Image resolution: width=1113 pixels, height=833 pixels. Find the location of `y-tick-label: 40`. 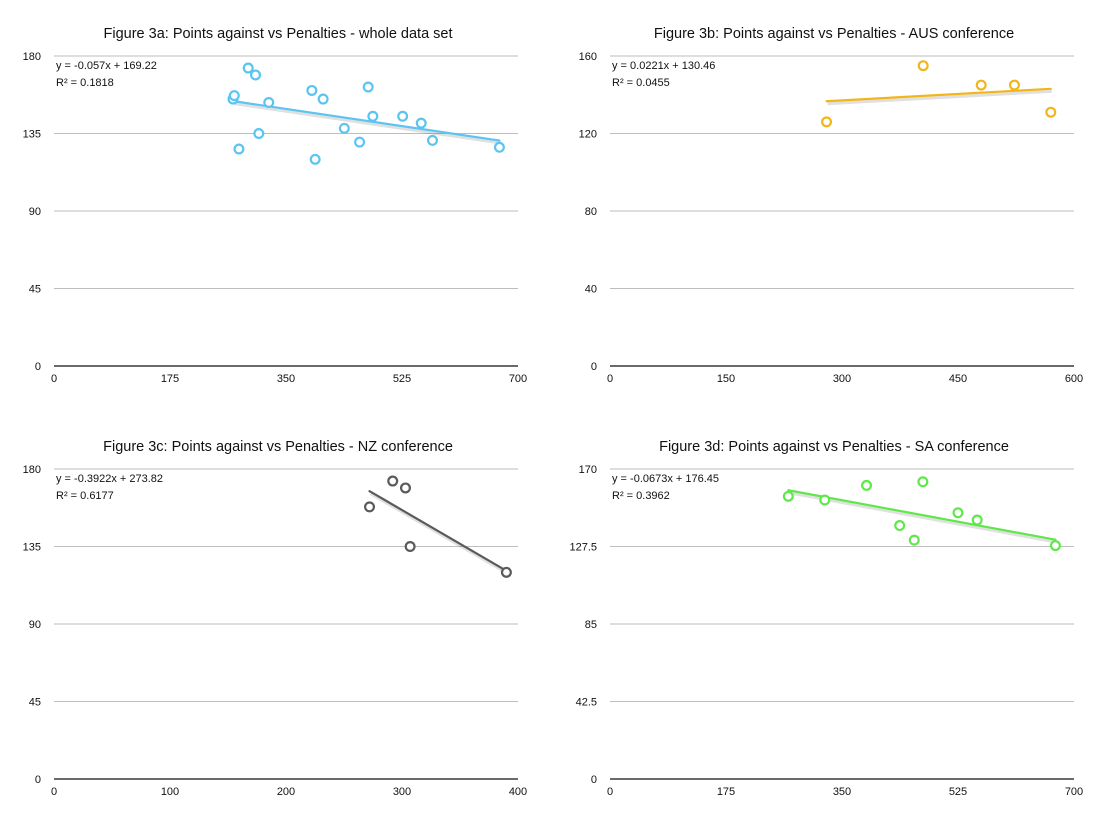

y-tick-label: 40 is located at coordinates (591, 290).